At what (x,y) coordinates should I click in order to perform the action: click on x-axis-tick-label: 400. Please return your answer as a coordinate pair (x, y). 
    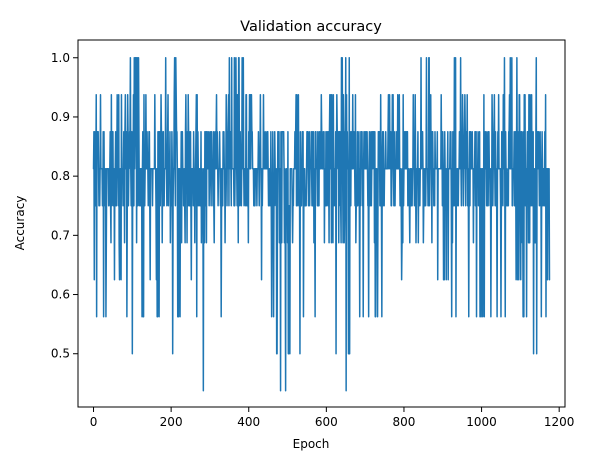
    Looking at the image, I should click on (248, 422).